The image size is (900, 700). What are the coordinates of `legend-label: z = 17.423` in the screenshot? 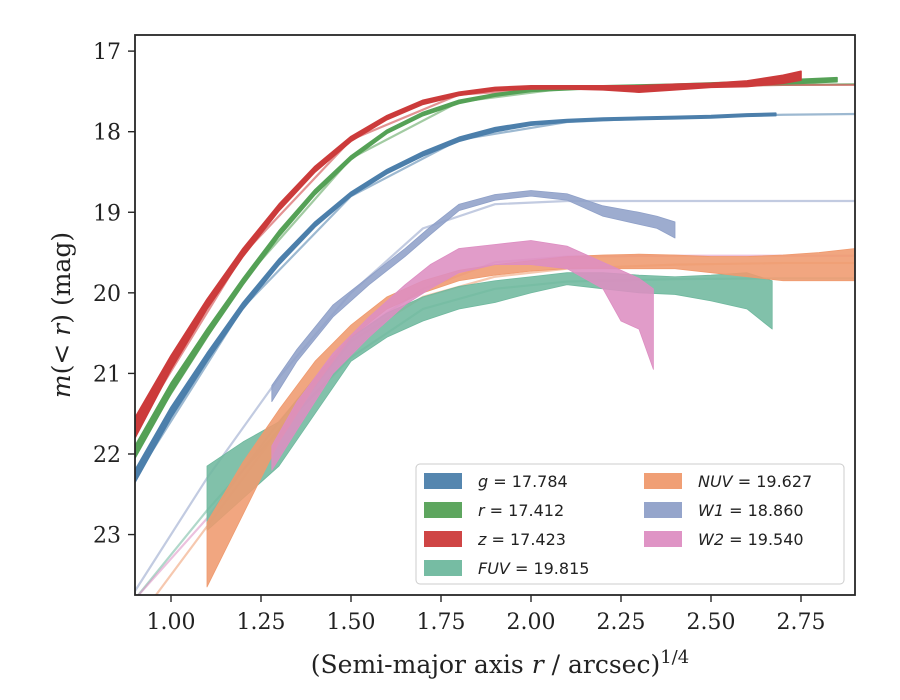 It's located at (521, 539).